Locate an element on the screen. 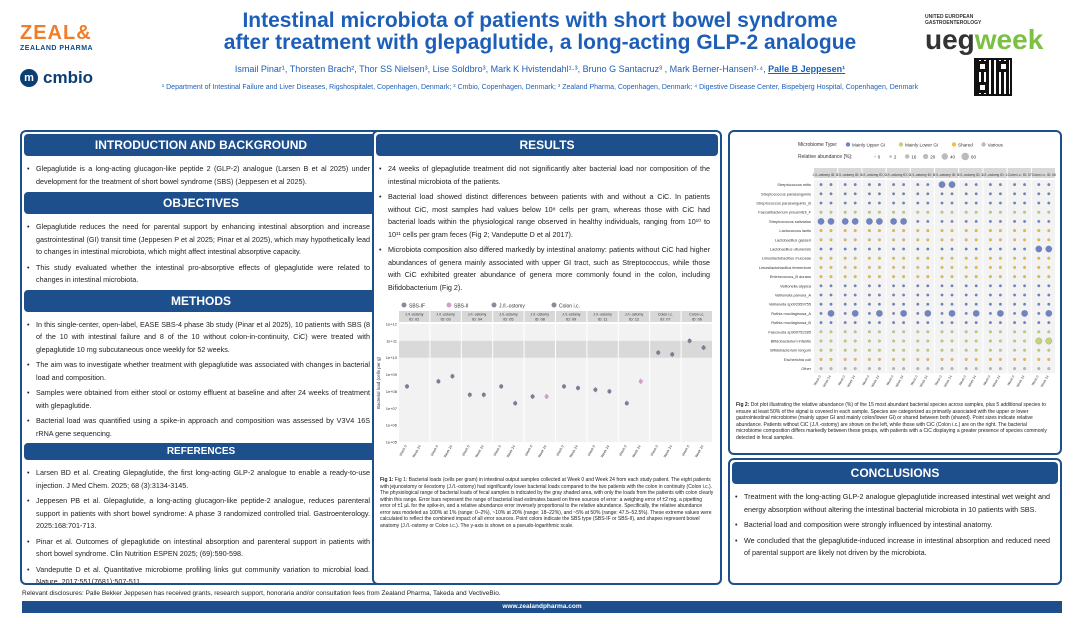  fig2-xtick-8-0: Week 0 is located at coordinates (1010, 381).